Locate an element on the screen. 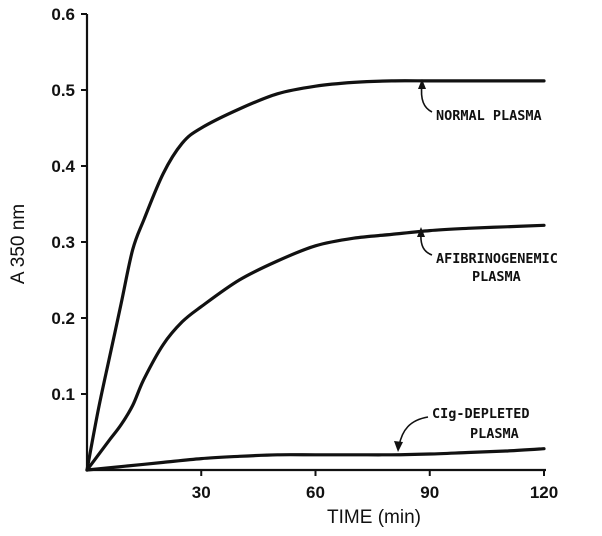  y-axis-title: A 350 nm is located at coordinates (18, 244).